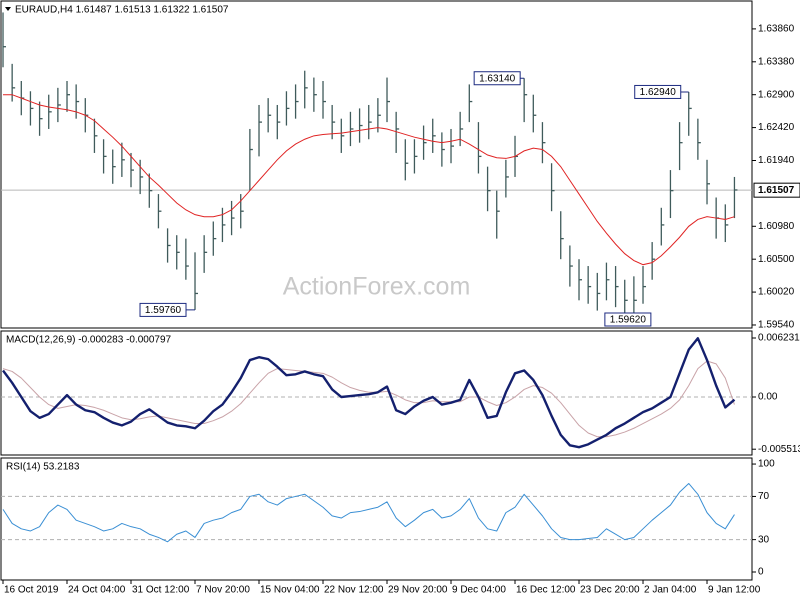  What do you see at coordinates (290, 590) in the screenshot?
I see `x-tick-label: 15 Nov 04:00` at bounding box center [290, 590].